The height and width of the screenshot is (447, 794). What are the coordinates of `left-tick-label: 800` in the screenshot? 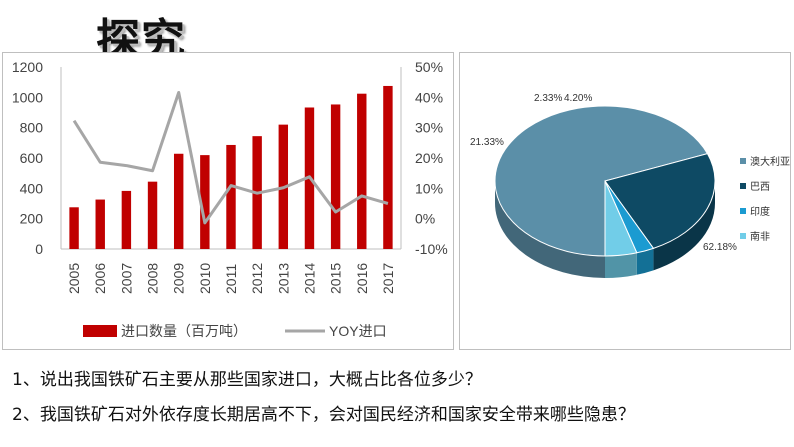 It's located at (32, 128).